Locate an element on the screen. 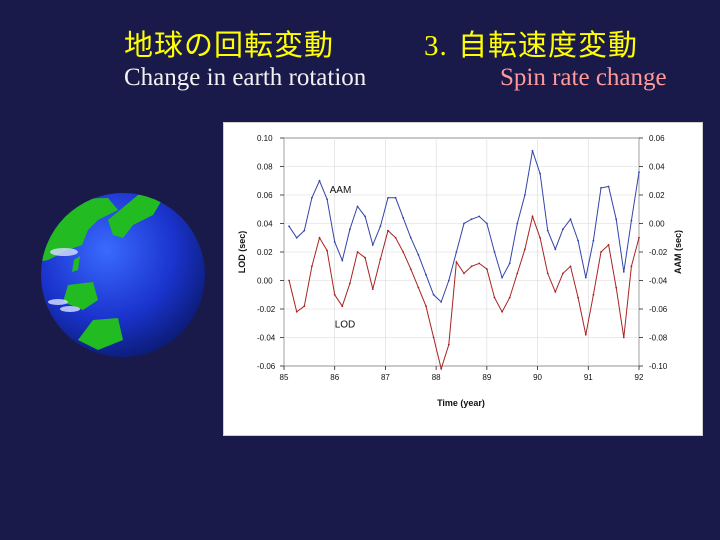 This screenshot has height=540, width=720. x-tick-label: 85 is located at coordinates (284, 377).